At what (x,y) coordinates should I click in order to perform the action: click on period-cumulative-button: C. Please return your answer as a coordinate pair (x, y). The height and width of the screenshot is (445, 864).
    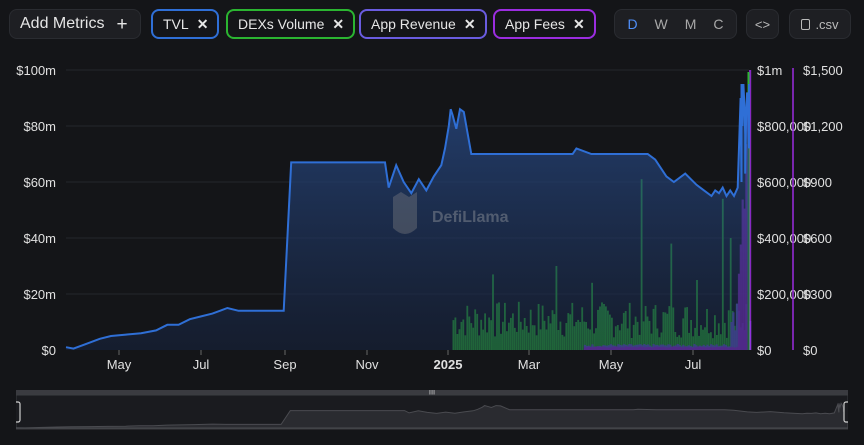
    Looking at the image, I should click on (718, 24).